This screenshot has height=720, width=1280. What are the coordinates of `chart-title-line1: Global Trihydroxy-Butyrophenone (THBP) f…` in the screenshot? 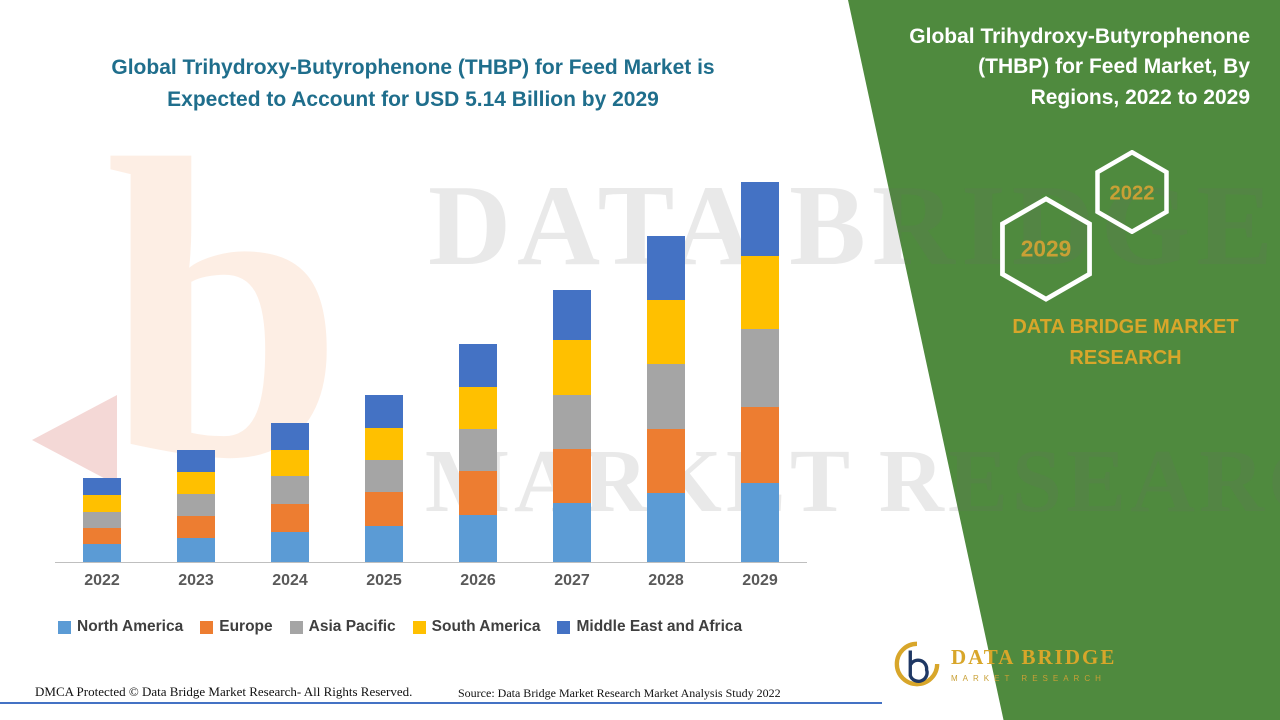 It's located at (413, 67).